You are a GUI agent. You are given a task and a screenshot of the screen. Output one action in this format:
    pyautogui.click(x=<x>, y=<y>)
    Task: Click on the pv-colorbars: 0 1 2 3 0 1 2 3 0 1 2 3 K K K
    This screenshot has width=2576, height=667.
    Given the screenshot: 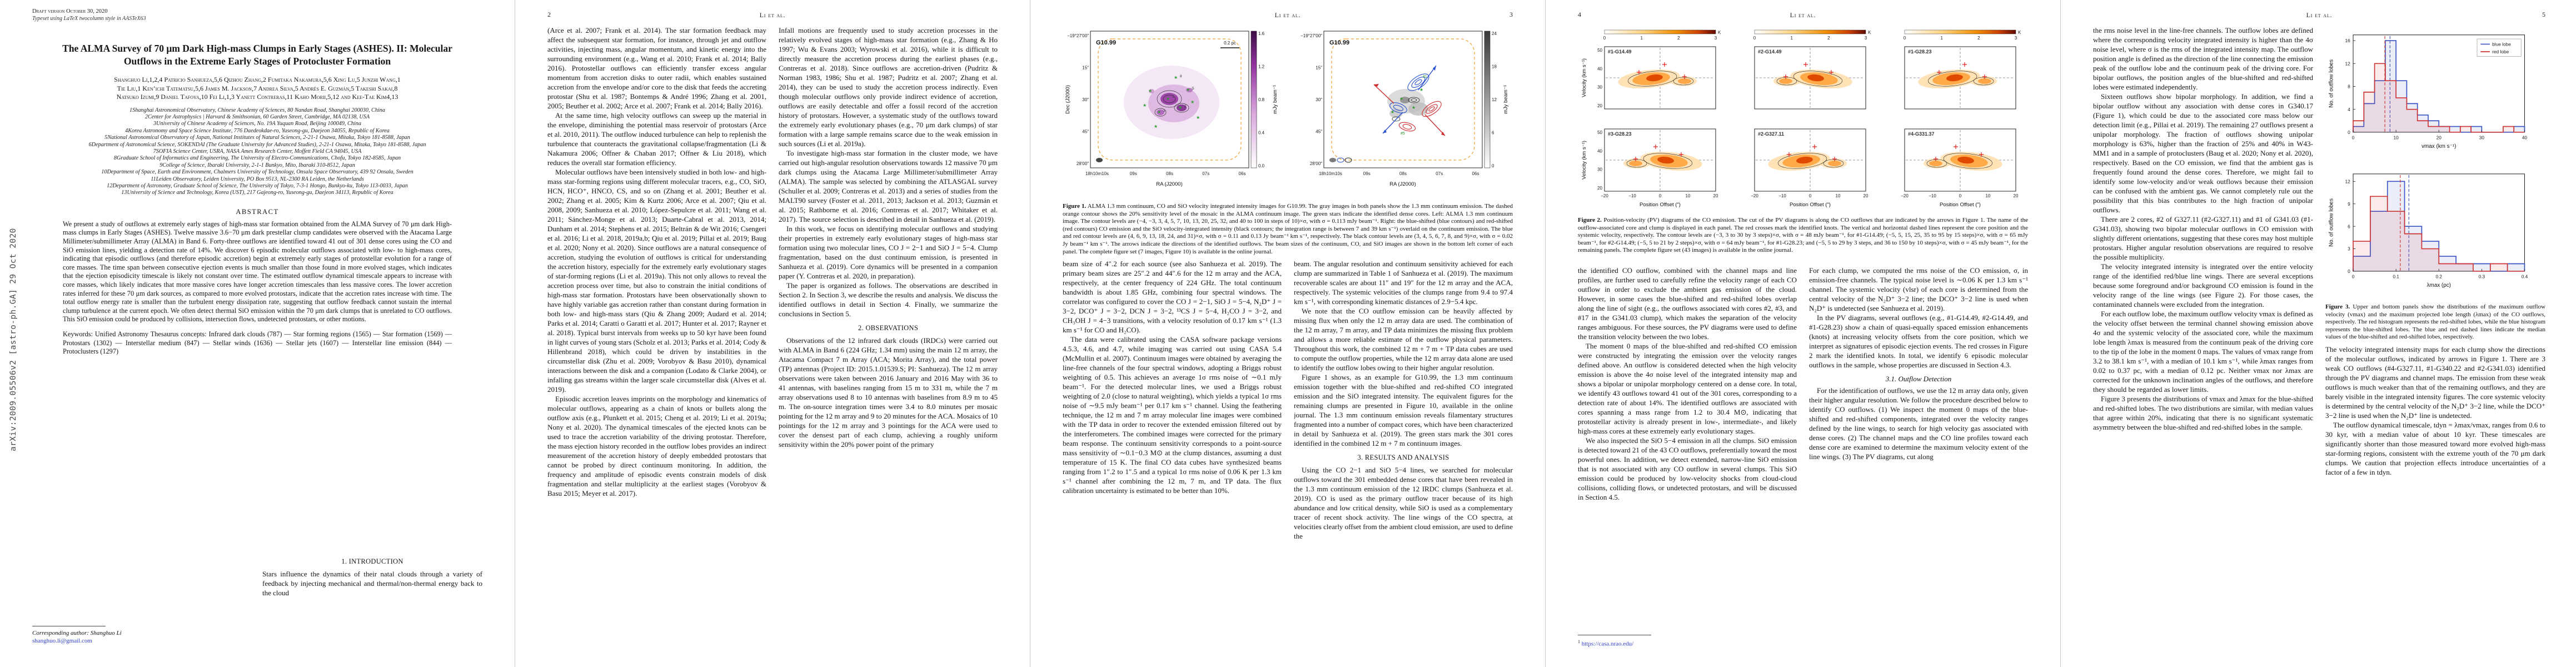 What is the action you would take?
    pyautogui.click(x=1812, y=35)
    